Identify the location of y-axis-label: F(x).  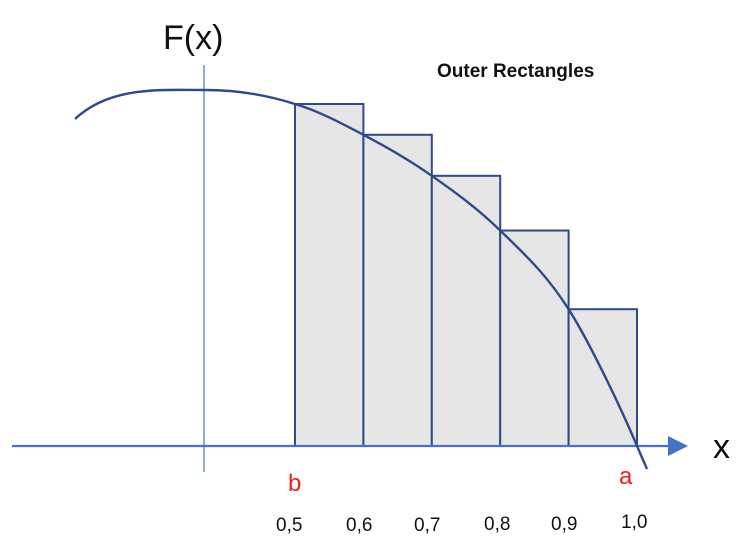
(193, 38).